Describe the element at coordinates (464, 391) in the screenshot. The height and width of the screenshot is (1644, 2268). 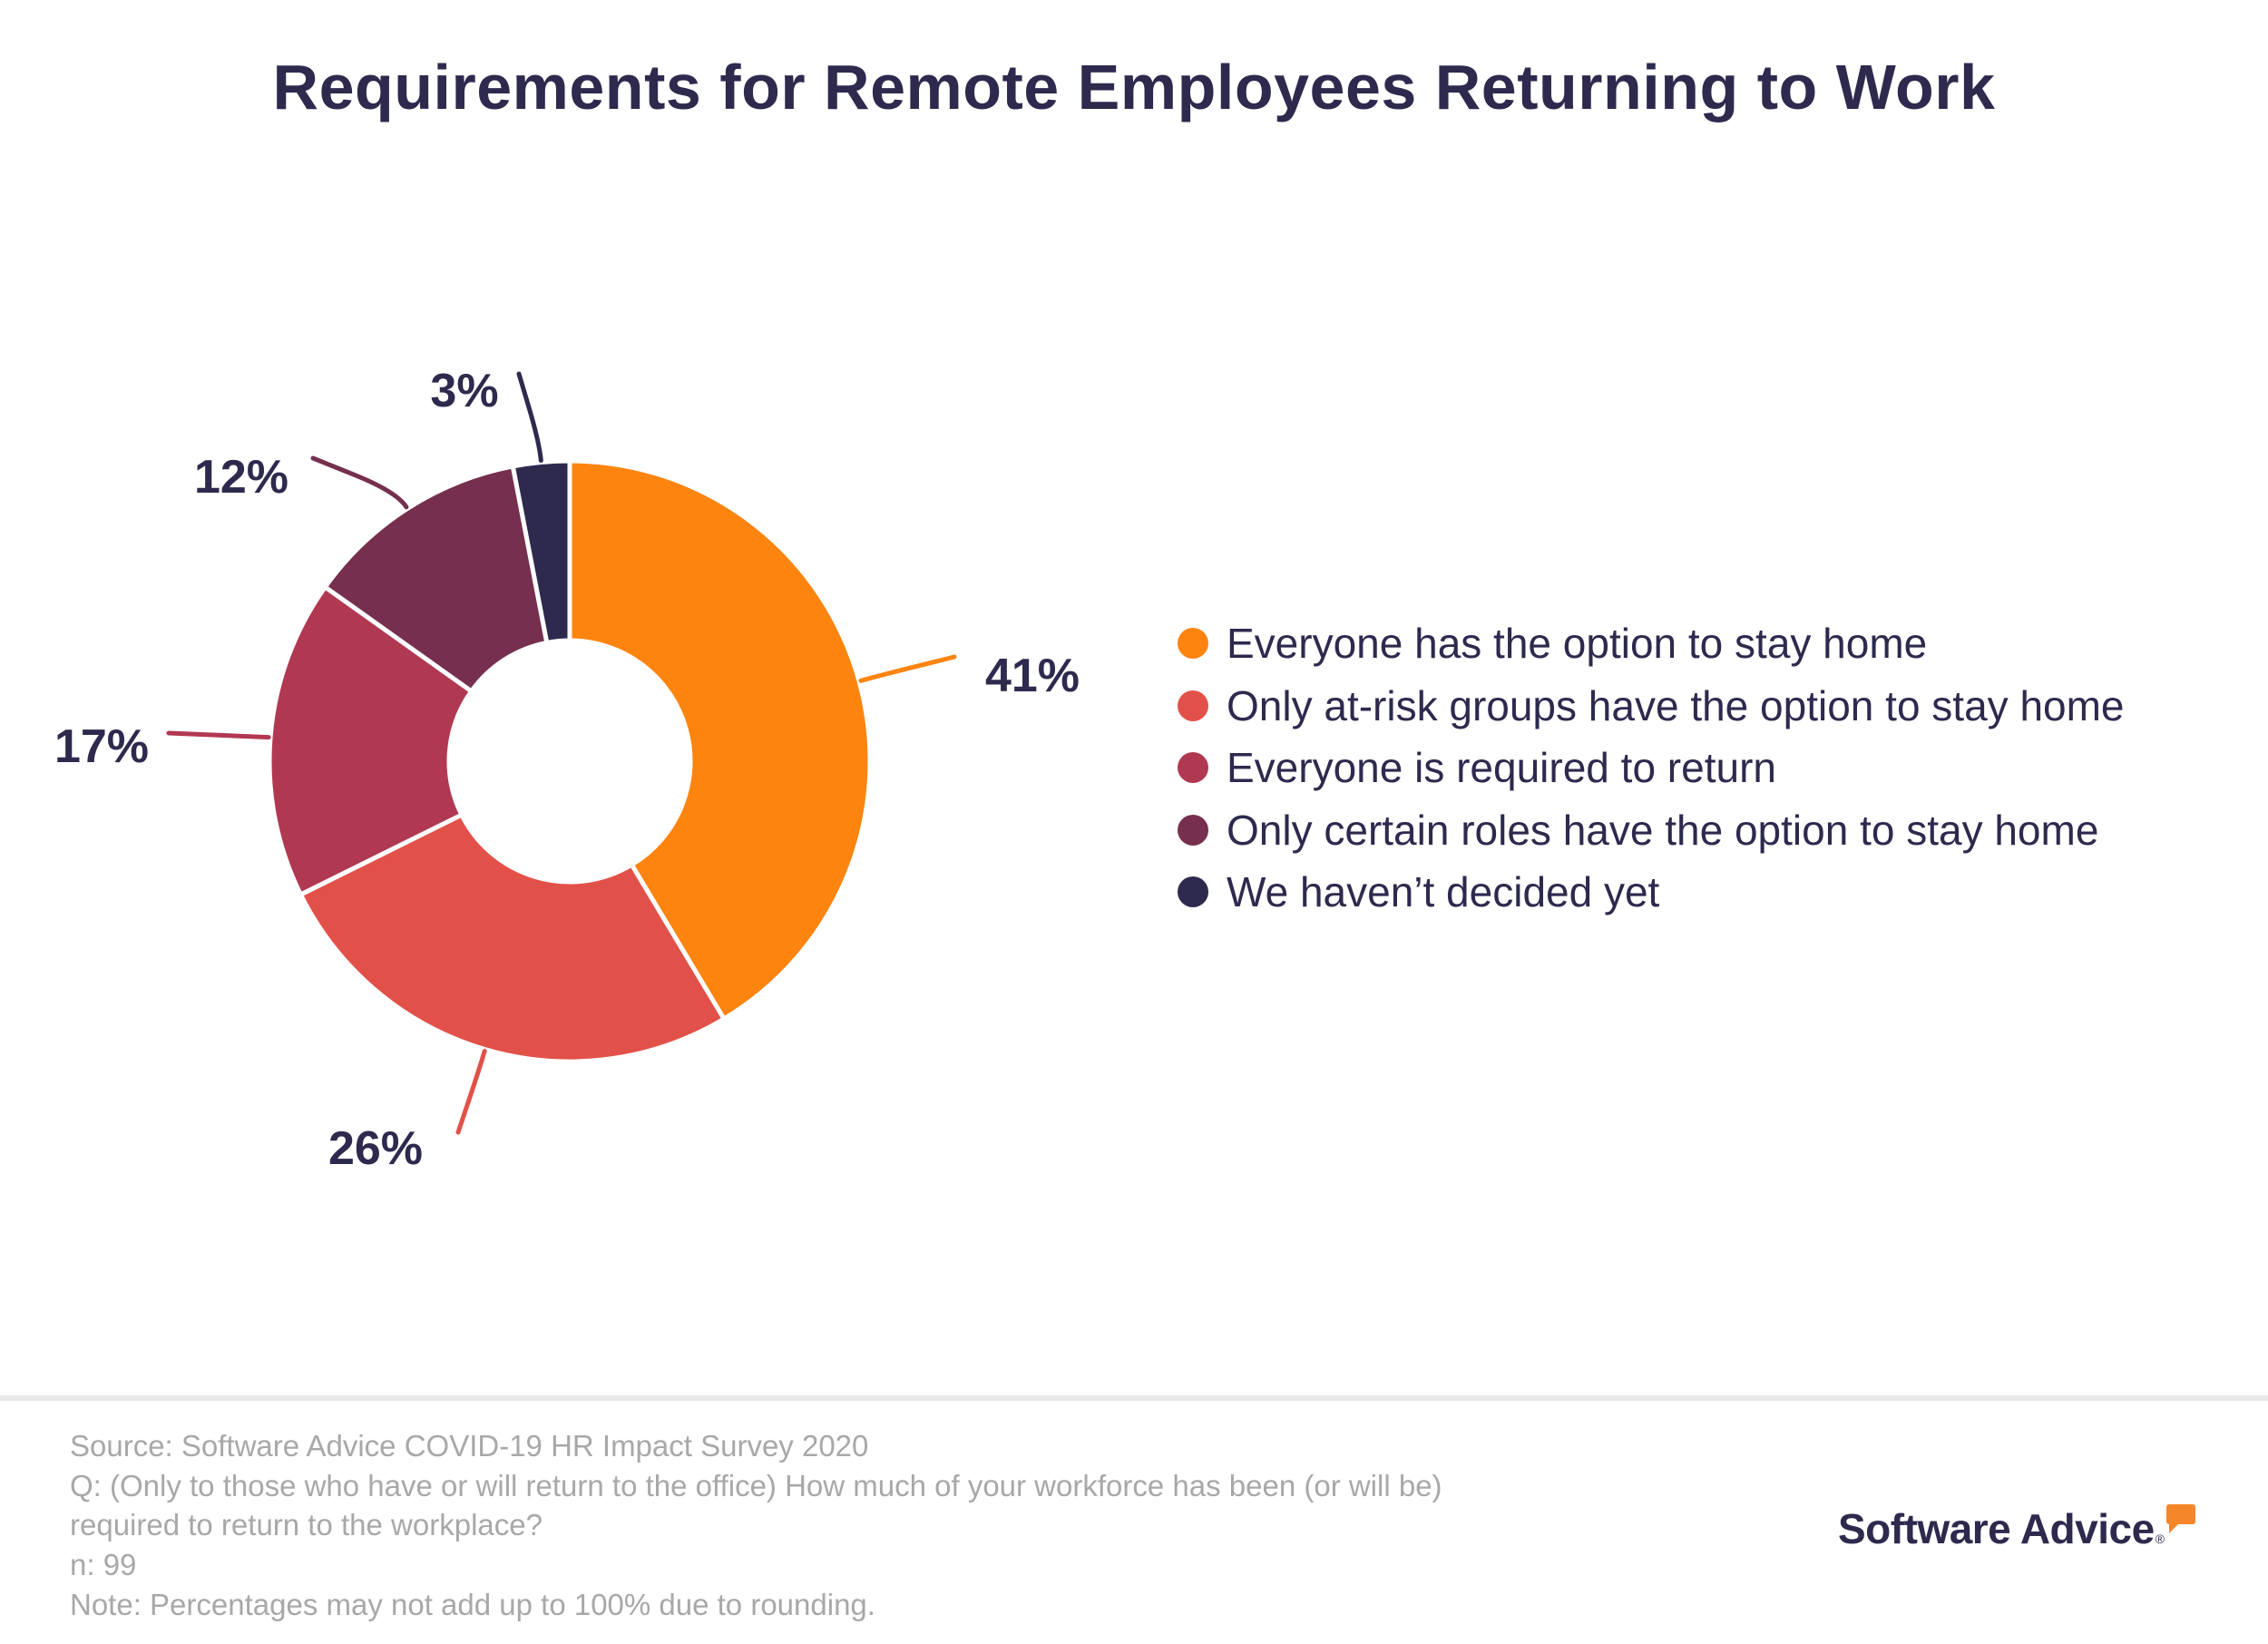
I see `data-label: 3%` at that location.